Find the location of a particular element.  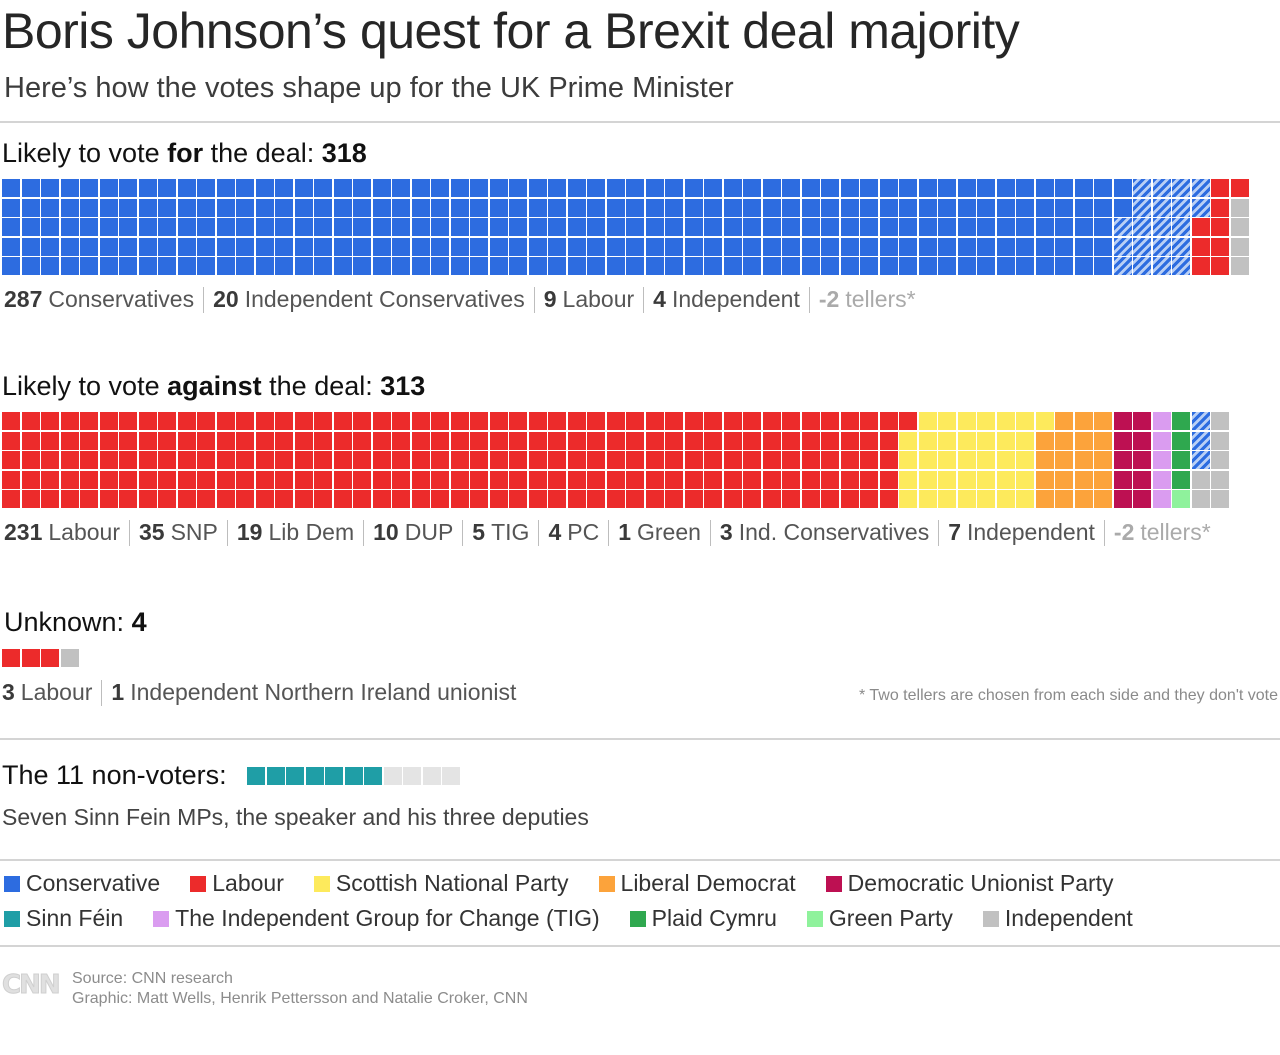

waffle-cell-tig is located at coordinates (1161, 499).